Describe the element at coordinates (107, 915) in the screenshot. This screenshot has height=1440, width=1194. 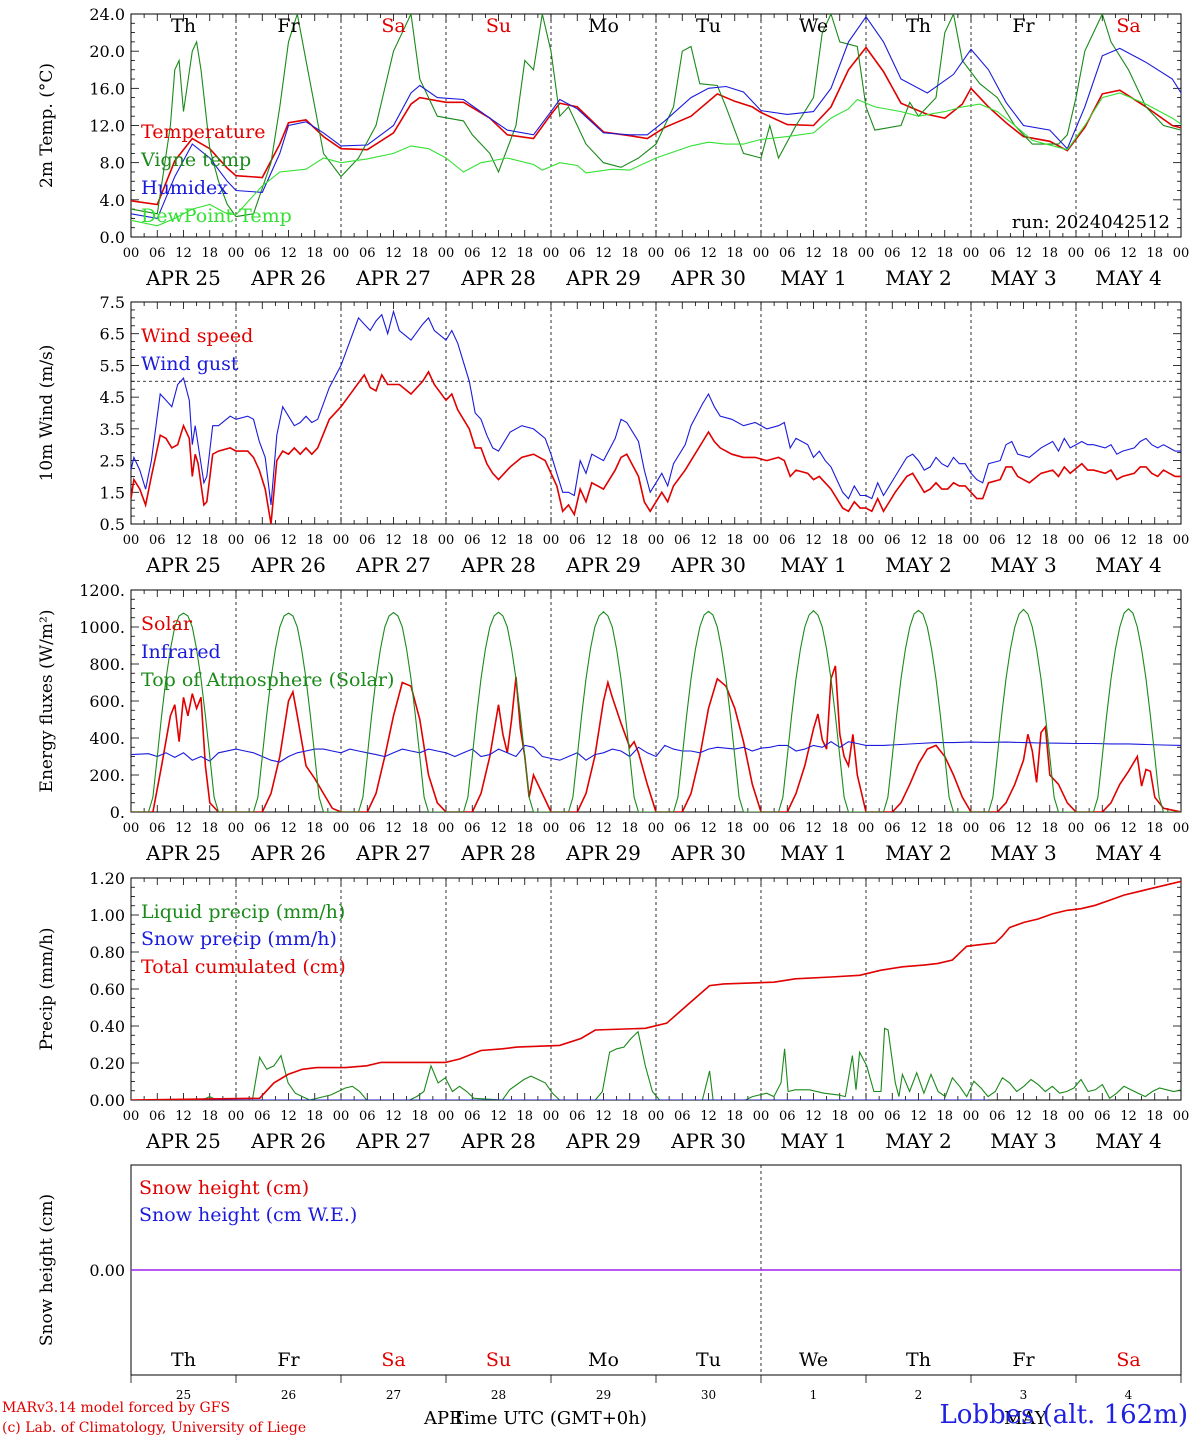
I see `y-tick-label: 1.00` at that location.